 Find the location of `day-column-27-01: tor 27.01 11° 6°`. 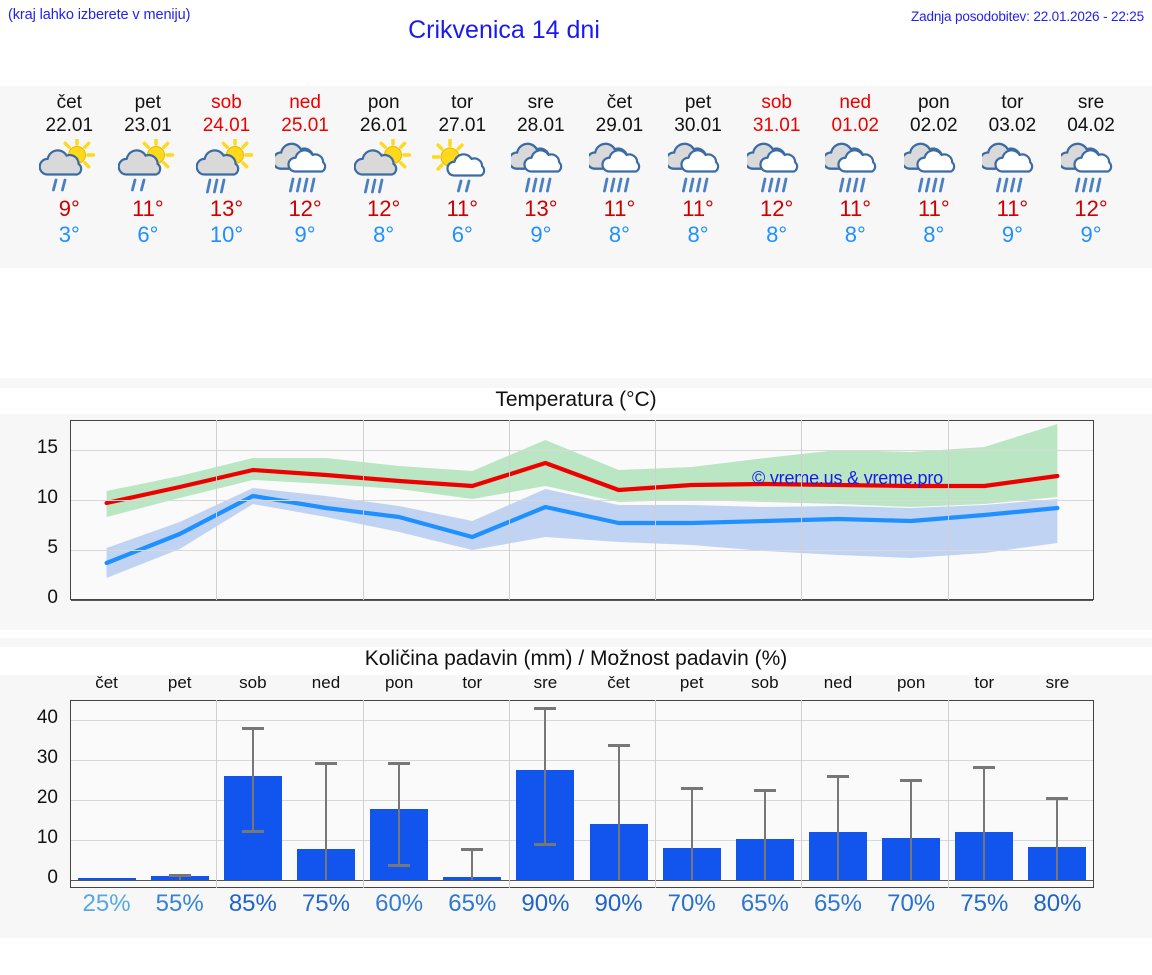

day-column-27-01: tor 27.01 11° 6° is located at coordinates (462, 177).